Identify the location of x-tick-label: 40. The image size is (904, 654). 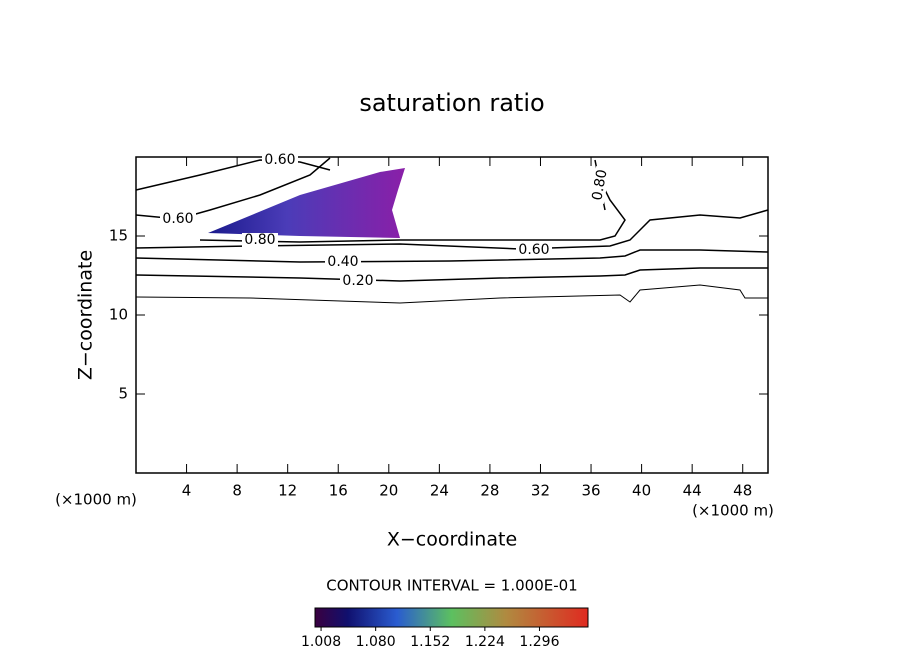
(641, 491).